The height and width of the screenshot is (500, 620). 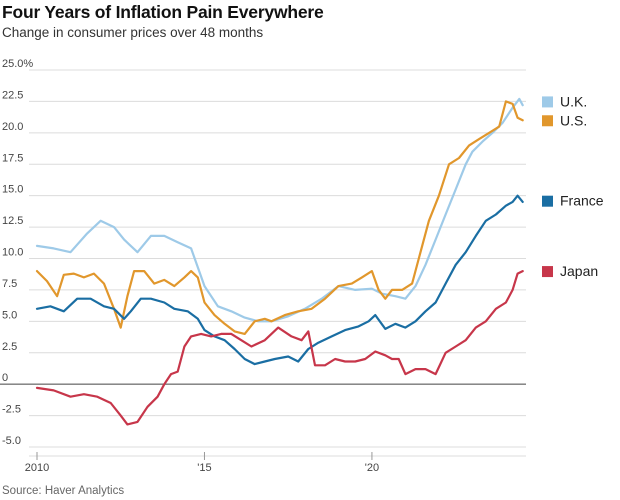 What do you see at coordinates (17, 64) in the screenshot?
I see `y-tick-label: 25.0%` at bounding box center [17, 64].